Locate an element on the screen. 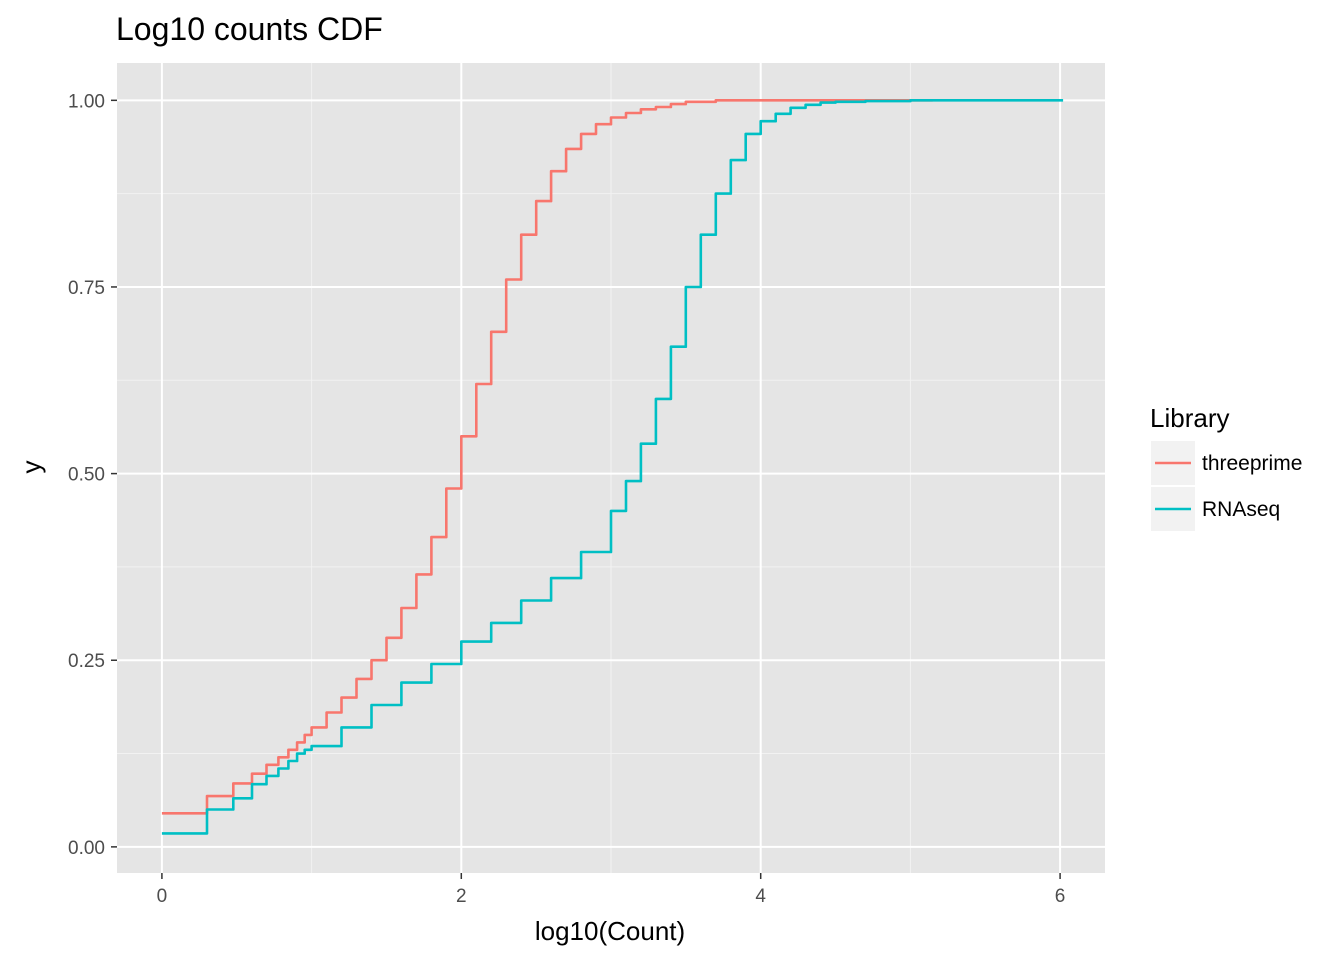 The height and width of the screenshot is (960, 1344). x-tick-label: 4 is located at coordinates (760, 896).